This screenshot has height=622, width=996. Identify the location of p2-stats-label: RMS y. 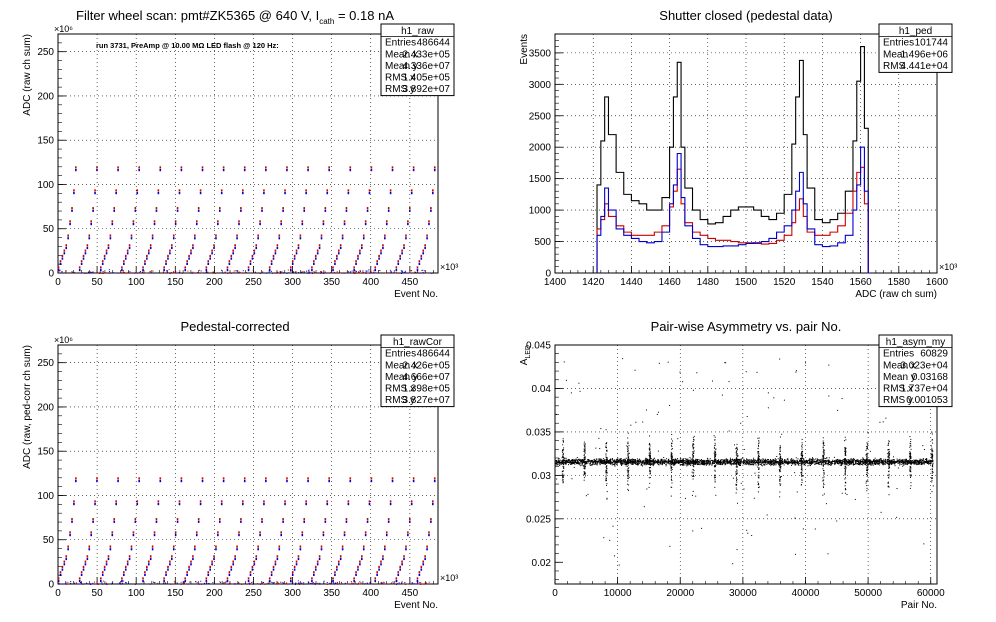
(400, 400).